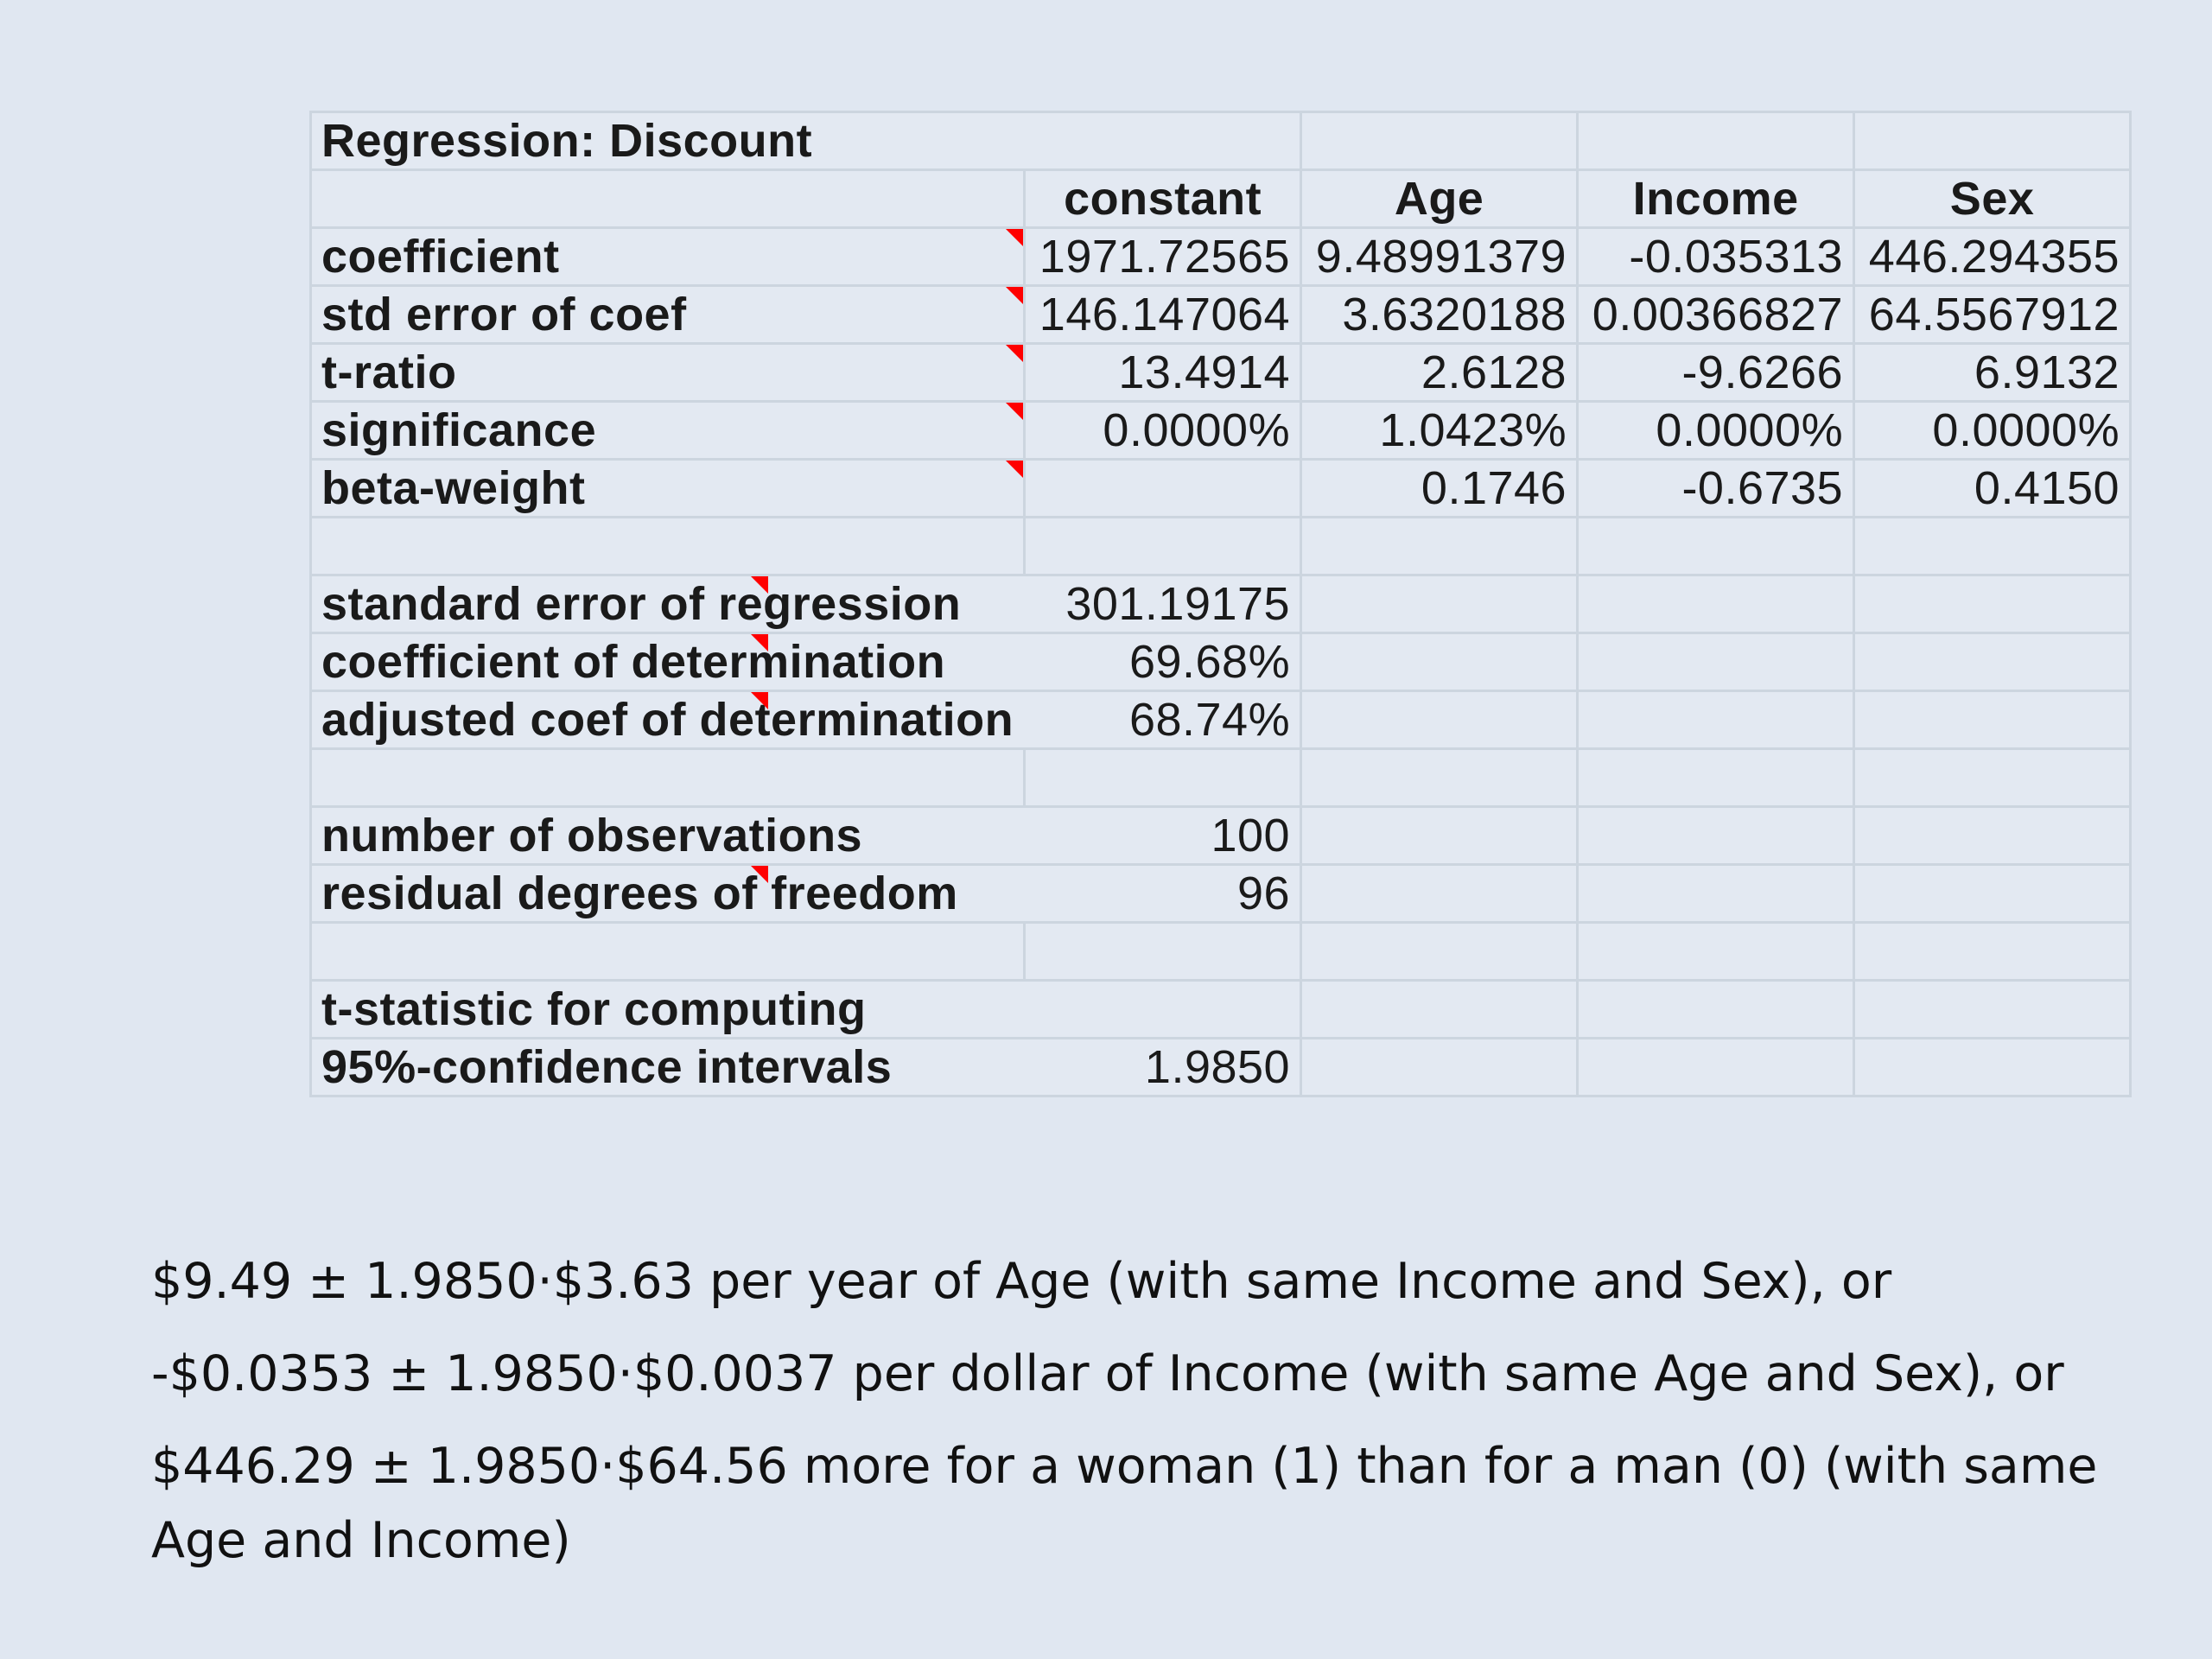  I want to click on value-cell: 64.5567912, so click(1993, 314).